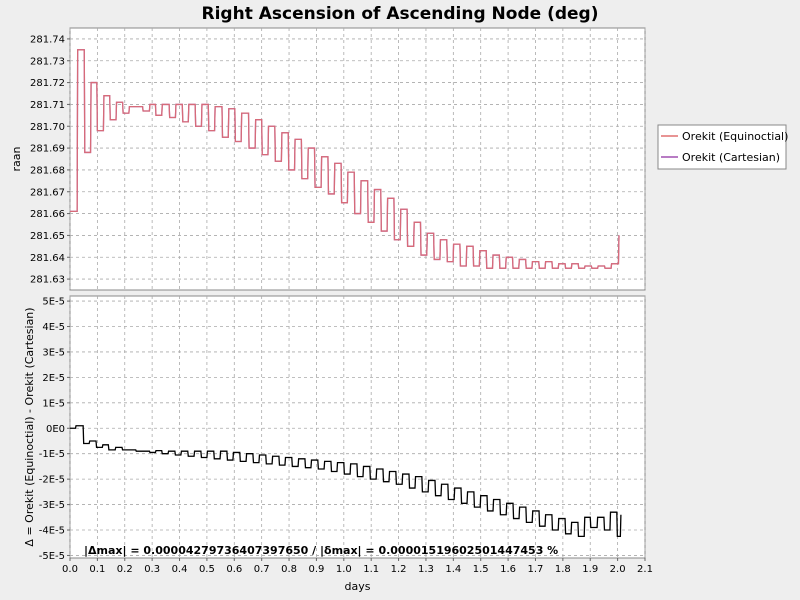  I want to click on legend-box, so click(722, 147).